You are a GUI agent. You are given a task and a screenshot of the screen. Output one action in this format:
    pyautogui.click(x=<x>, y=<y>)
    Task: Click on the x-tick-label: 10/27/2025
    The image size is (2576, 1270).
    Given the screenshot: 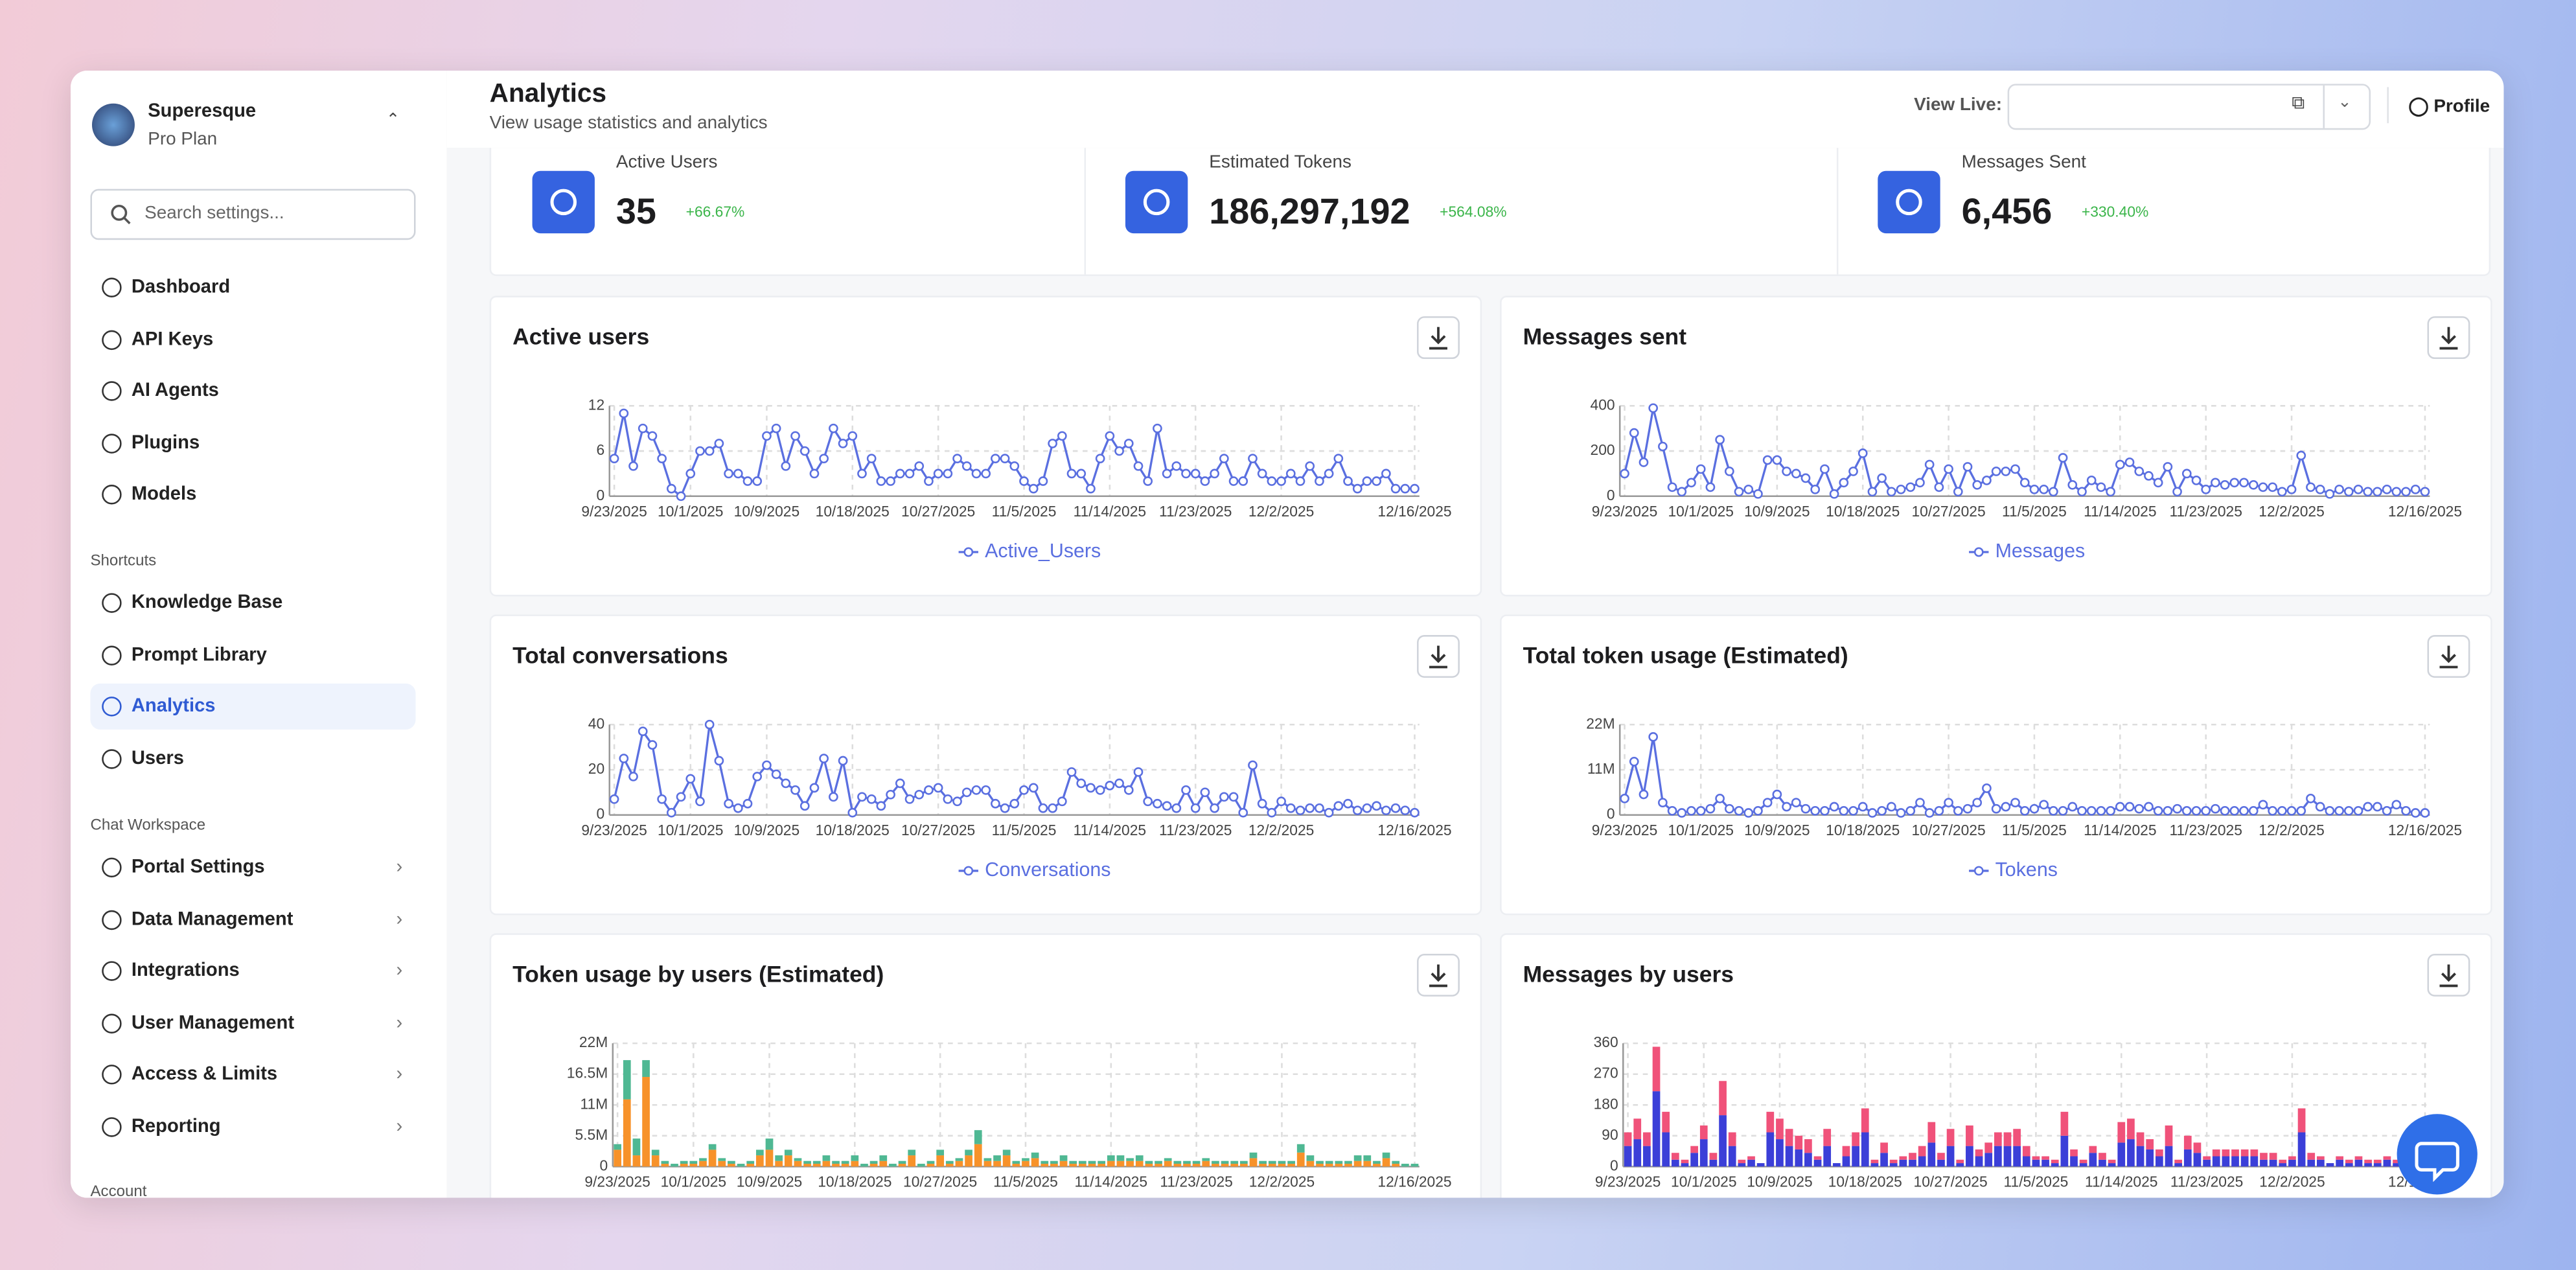 What is the action you would take?
    pyautogui.click(x=938, y=830)
    